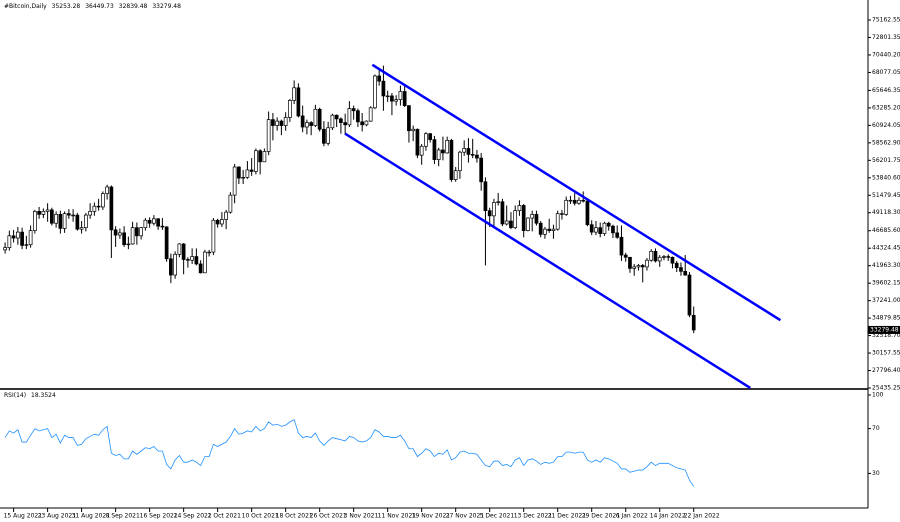 This screenshot has height=522, width=900. Describe the element at coordinates (632, 516) in the screenshot. I see `x-tick-label: 6 Jan 2022` at that location.